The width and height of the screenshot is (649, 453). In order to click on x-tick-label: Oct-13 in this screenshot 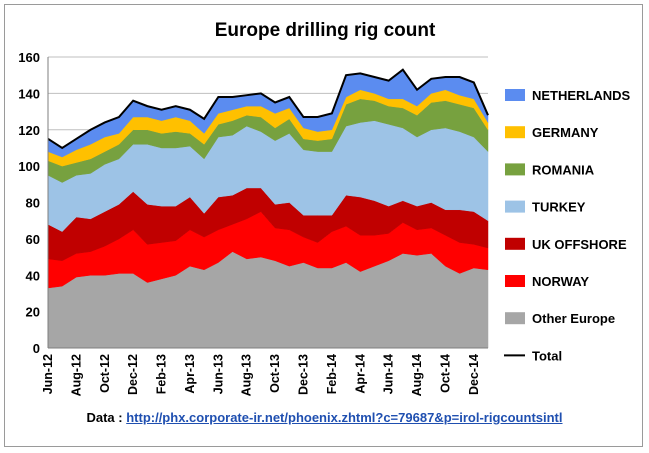, I will do `click(275, 373)`.